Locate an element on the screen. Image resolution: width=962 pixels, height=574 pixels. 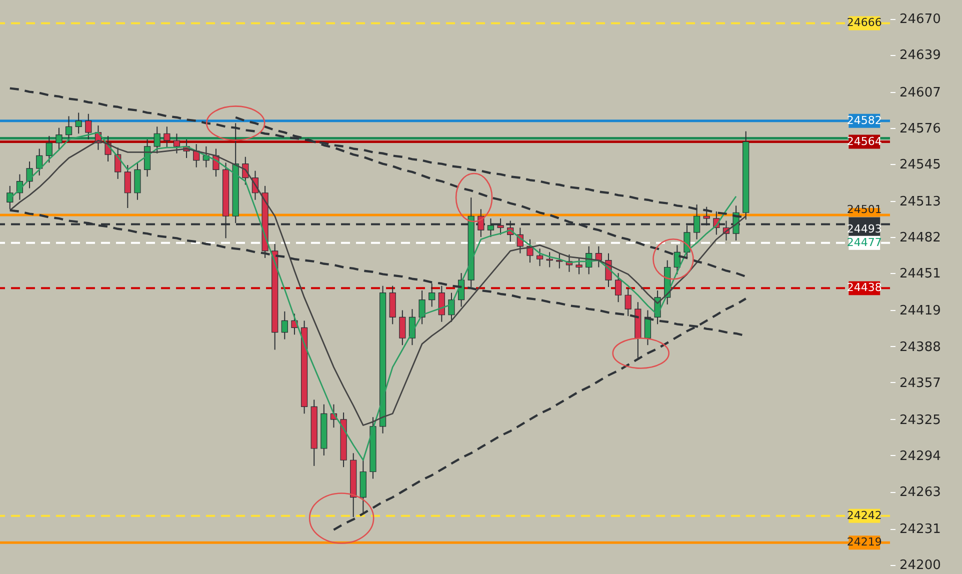
y-tick-label: 24263 is located at coordinates (920, 492).